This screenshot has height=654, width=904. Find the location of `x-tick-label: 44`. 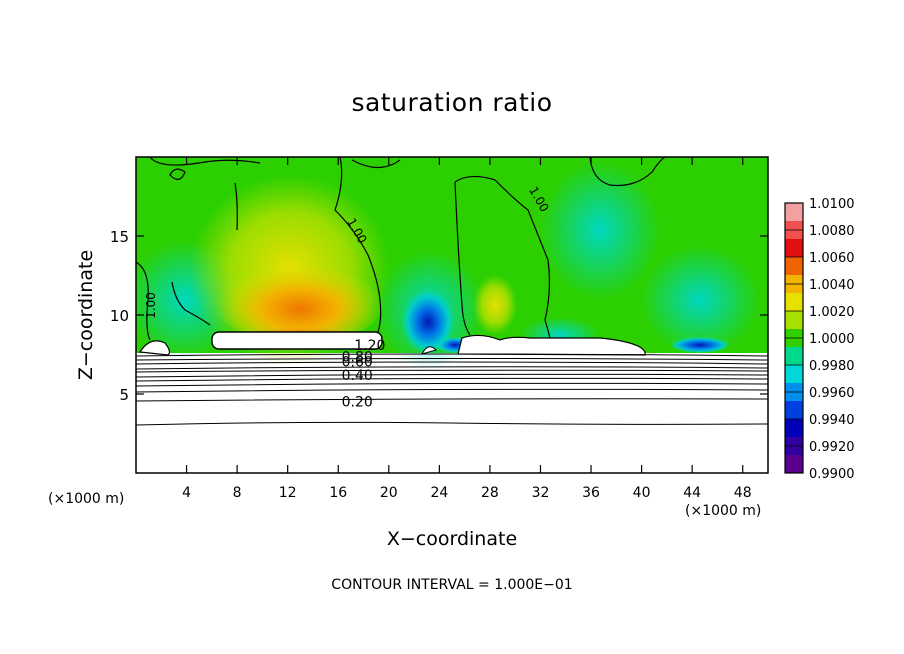

x-tick-label: 44 is located at coordinates (692, 493).